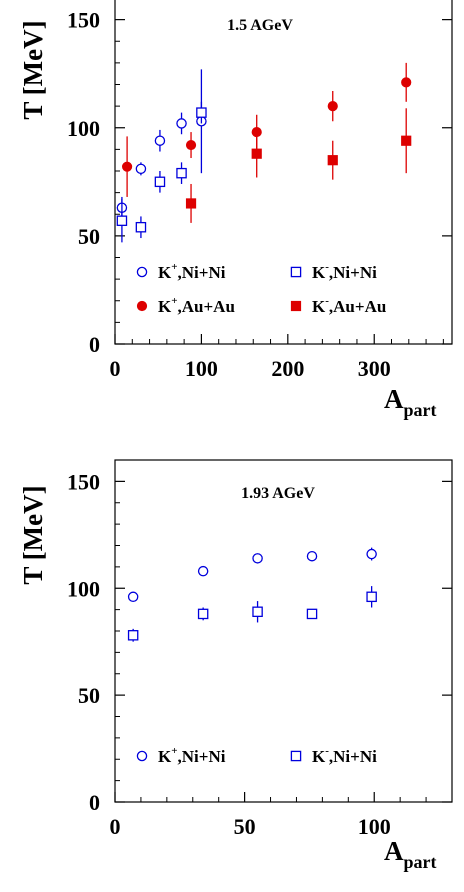 The image size is (464, 892). I want to click on x-tick-label: 300, so click(374, 368).